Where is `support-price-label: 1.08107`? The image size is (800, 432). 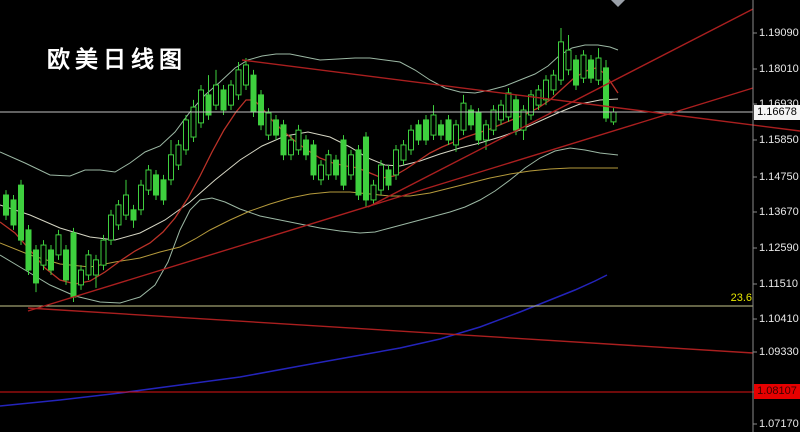
support-price-label: 1.08107 is located at coordinates (777, 391).